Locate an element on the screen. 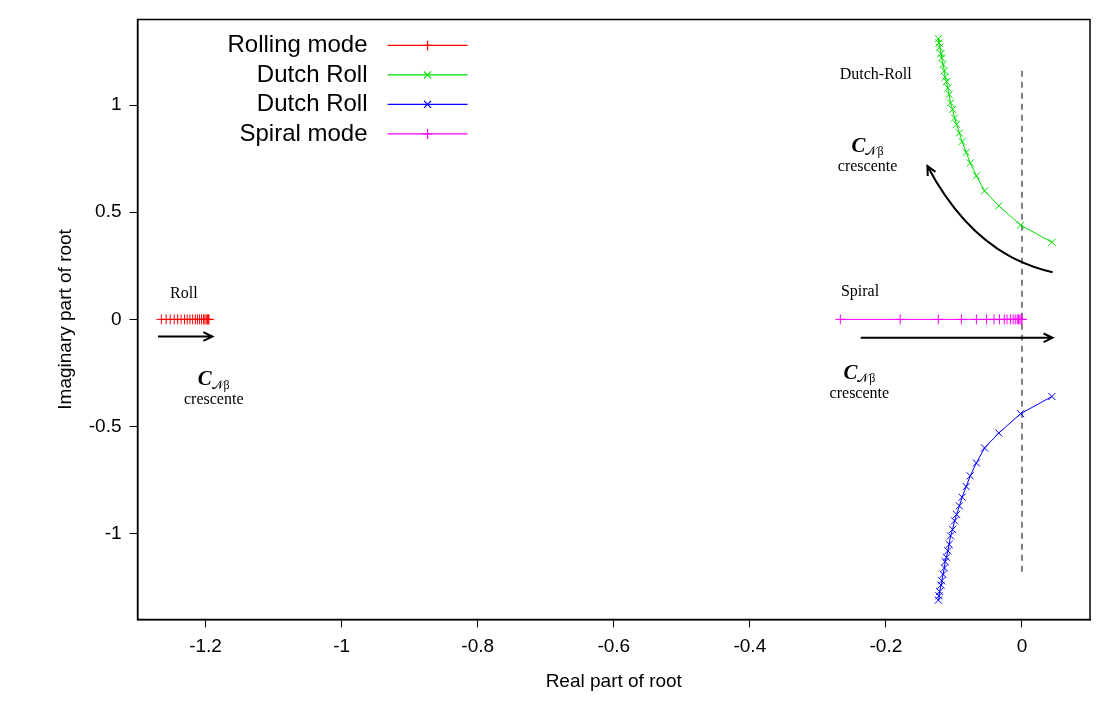 The image size is (1096, 711). y-tick-label: 1 is located at coordinates (116, 104).